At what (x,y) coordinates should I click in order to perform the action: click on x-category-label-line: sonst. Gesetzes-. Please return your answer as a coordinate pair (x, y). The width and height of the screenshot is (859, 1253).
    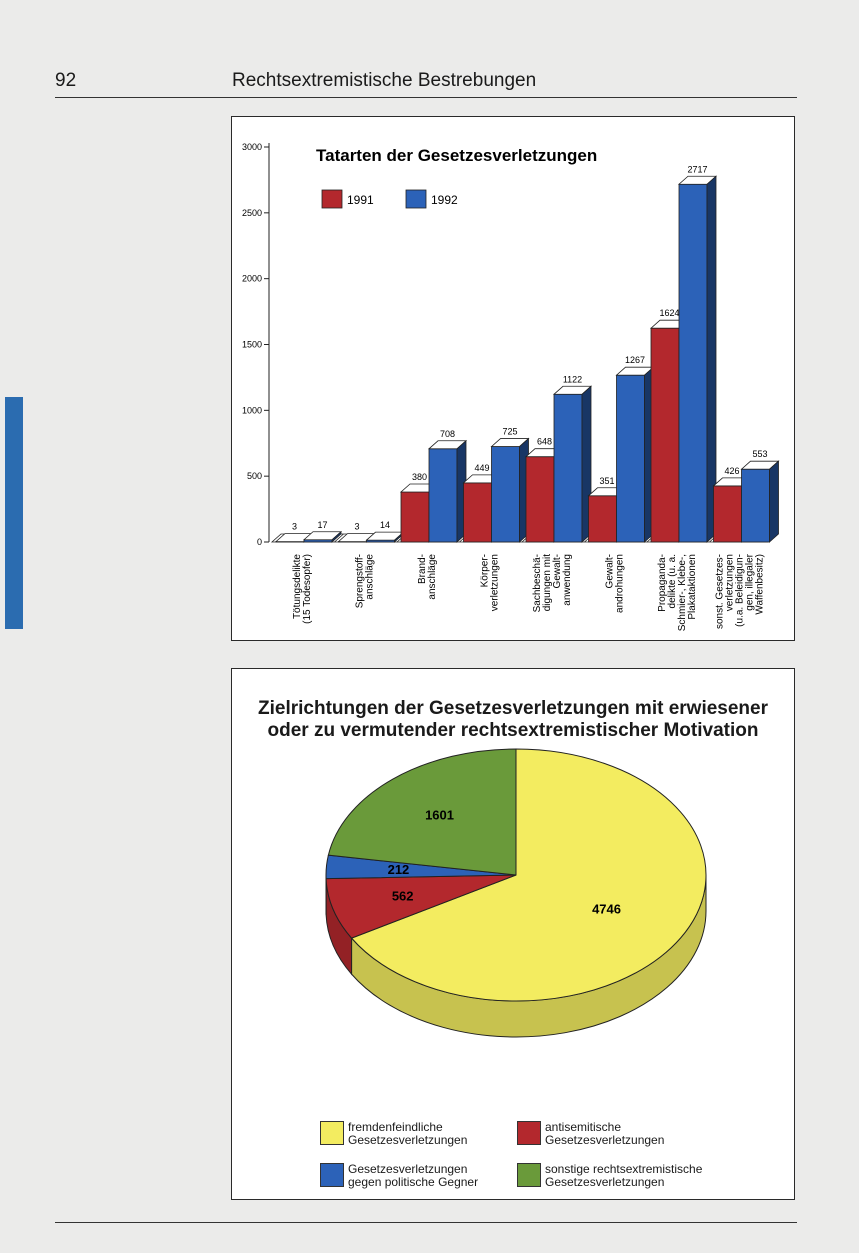
    Looking at the image, I should click on (720, 591).